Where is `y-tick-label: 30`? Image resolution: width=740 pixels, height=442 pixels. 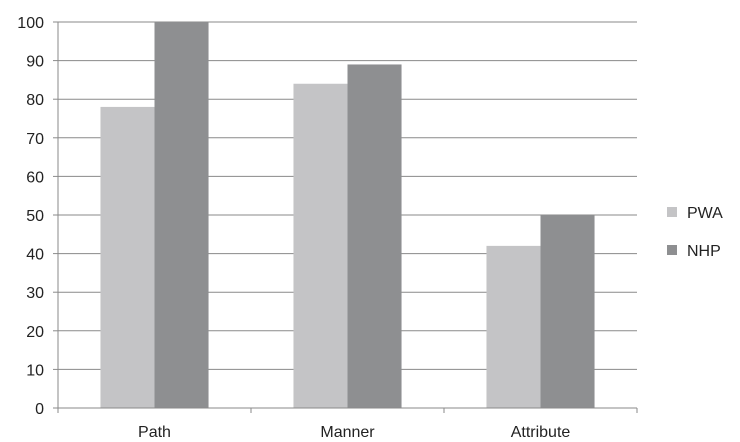
y-tick-label: 30 is located at coordinates (35, 293).